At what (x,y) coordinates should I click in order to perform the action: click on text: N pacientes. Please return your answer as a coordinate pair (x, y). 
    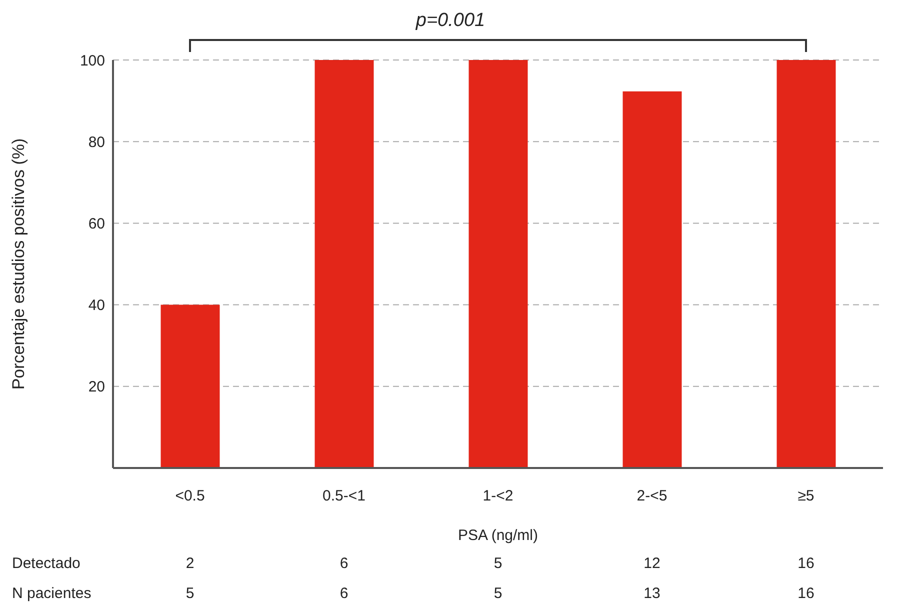
    Looking at the image, I should click on (52, 593).